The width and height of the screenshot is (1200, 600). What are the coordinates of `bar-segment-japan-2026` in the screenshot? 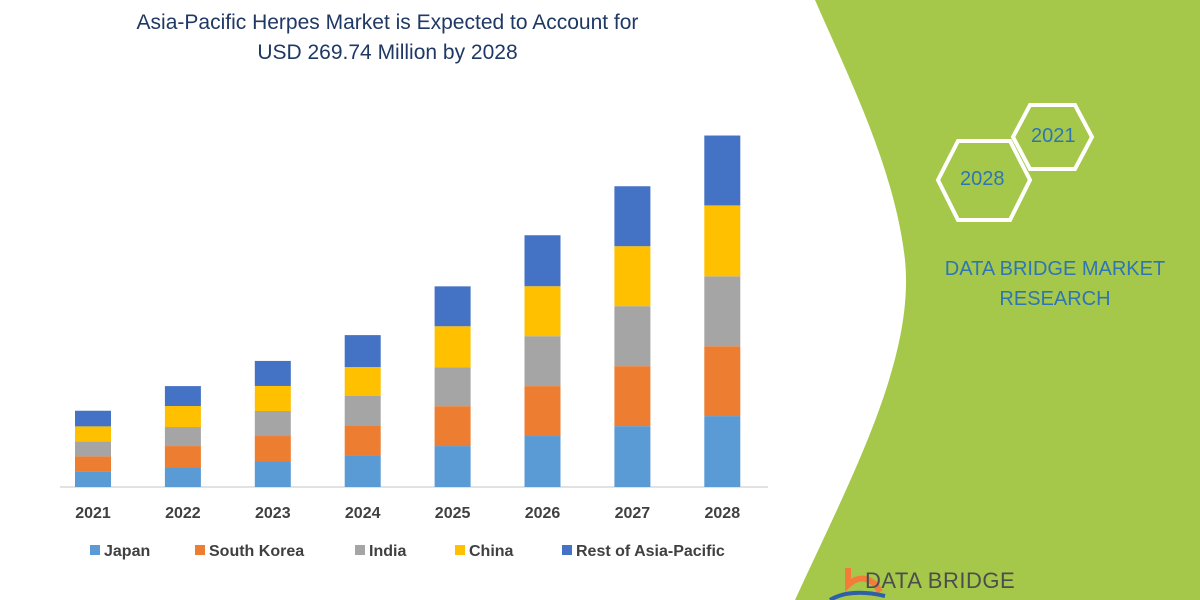 It's located at (542, 461).